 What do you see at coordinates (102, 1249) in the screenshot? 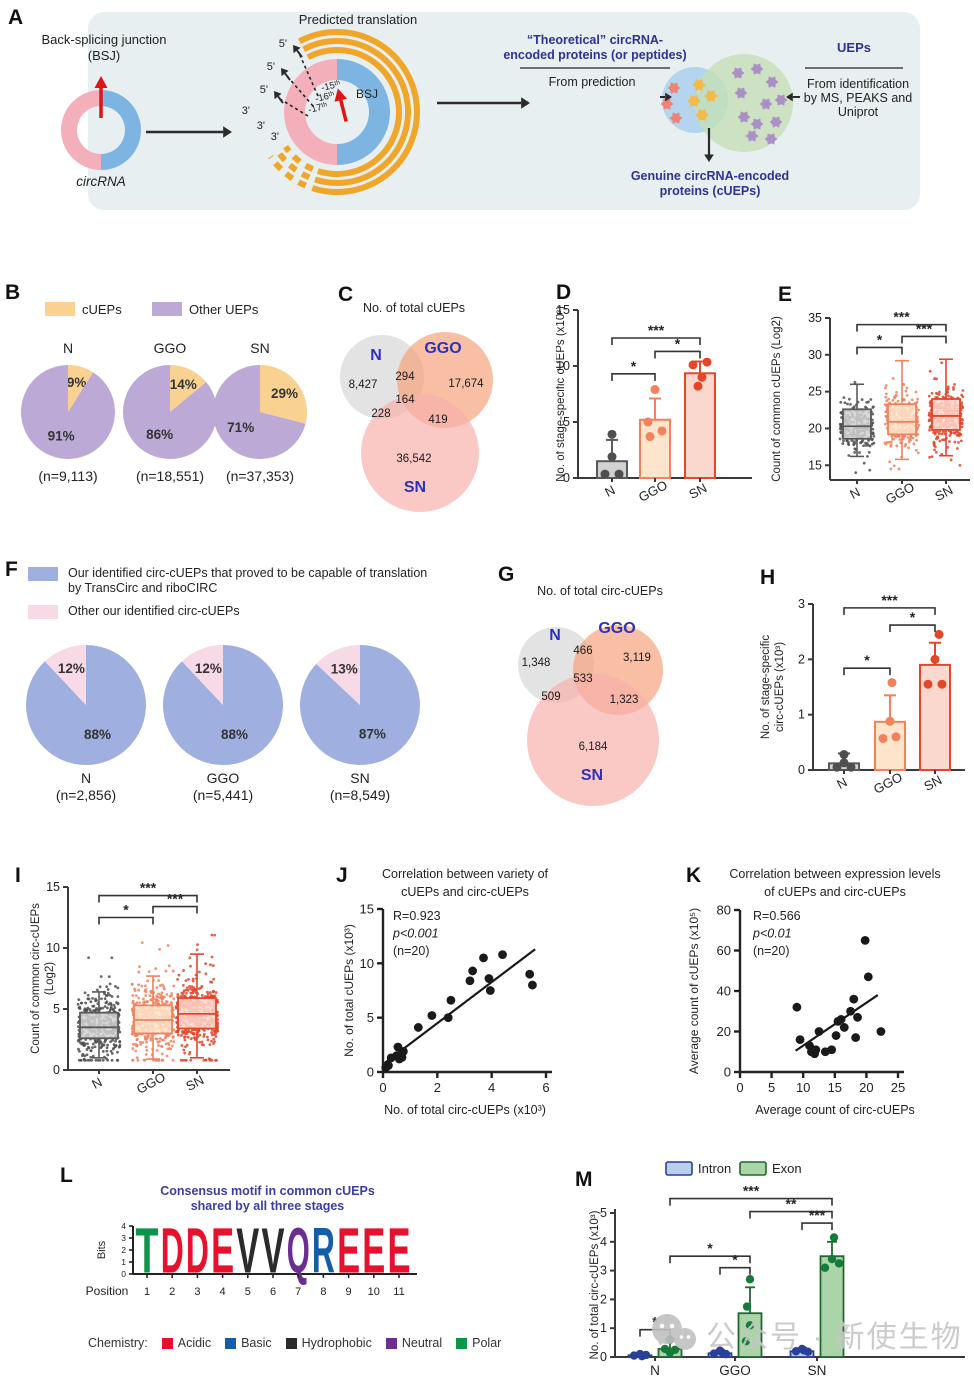
I see `bits-axis-label: Bits` at bounding box center [102, 1249].